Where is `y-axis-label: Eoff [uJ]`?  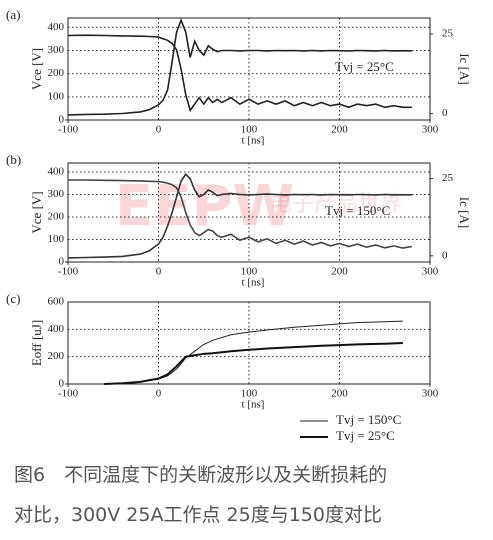
y-axis-label: Eoff [uJ] is located at coordinates (36, 343).